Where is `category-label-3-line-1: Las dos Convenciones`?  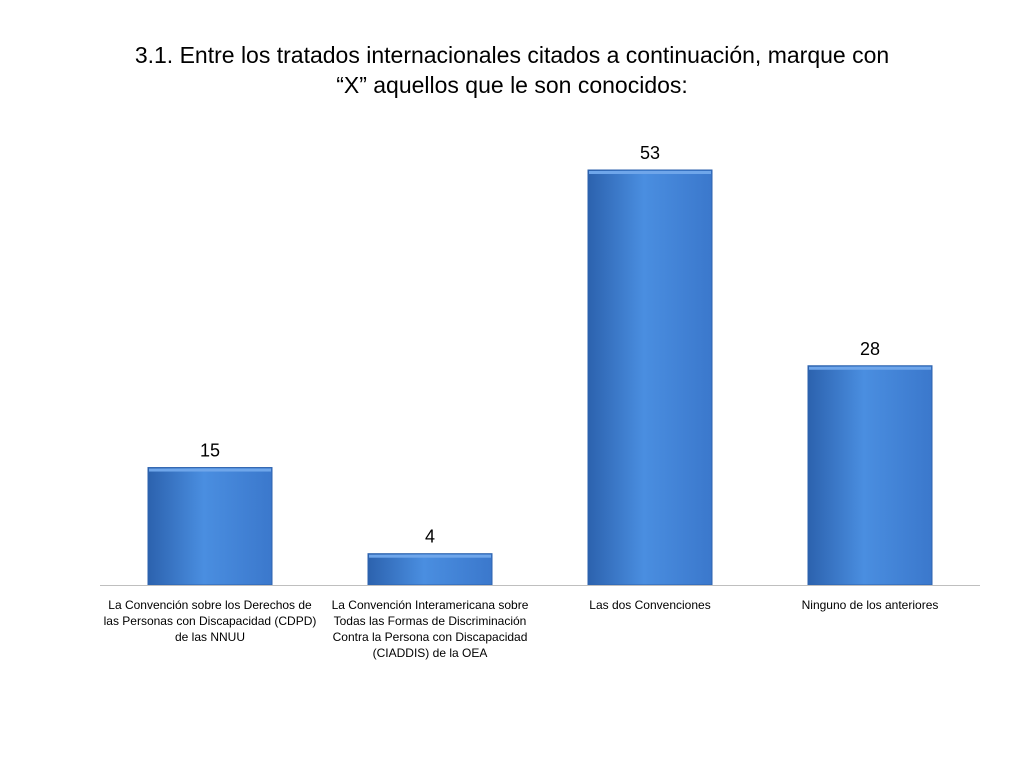 category-label-3-line-1: Las dos Convenciones is located at coordinates (650, 605).